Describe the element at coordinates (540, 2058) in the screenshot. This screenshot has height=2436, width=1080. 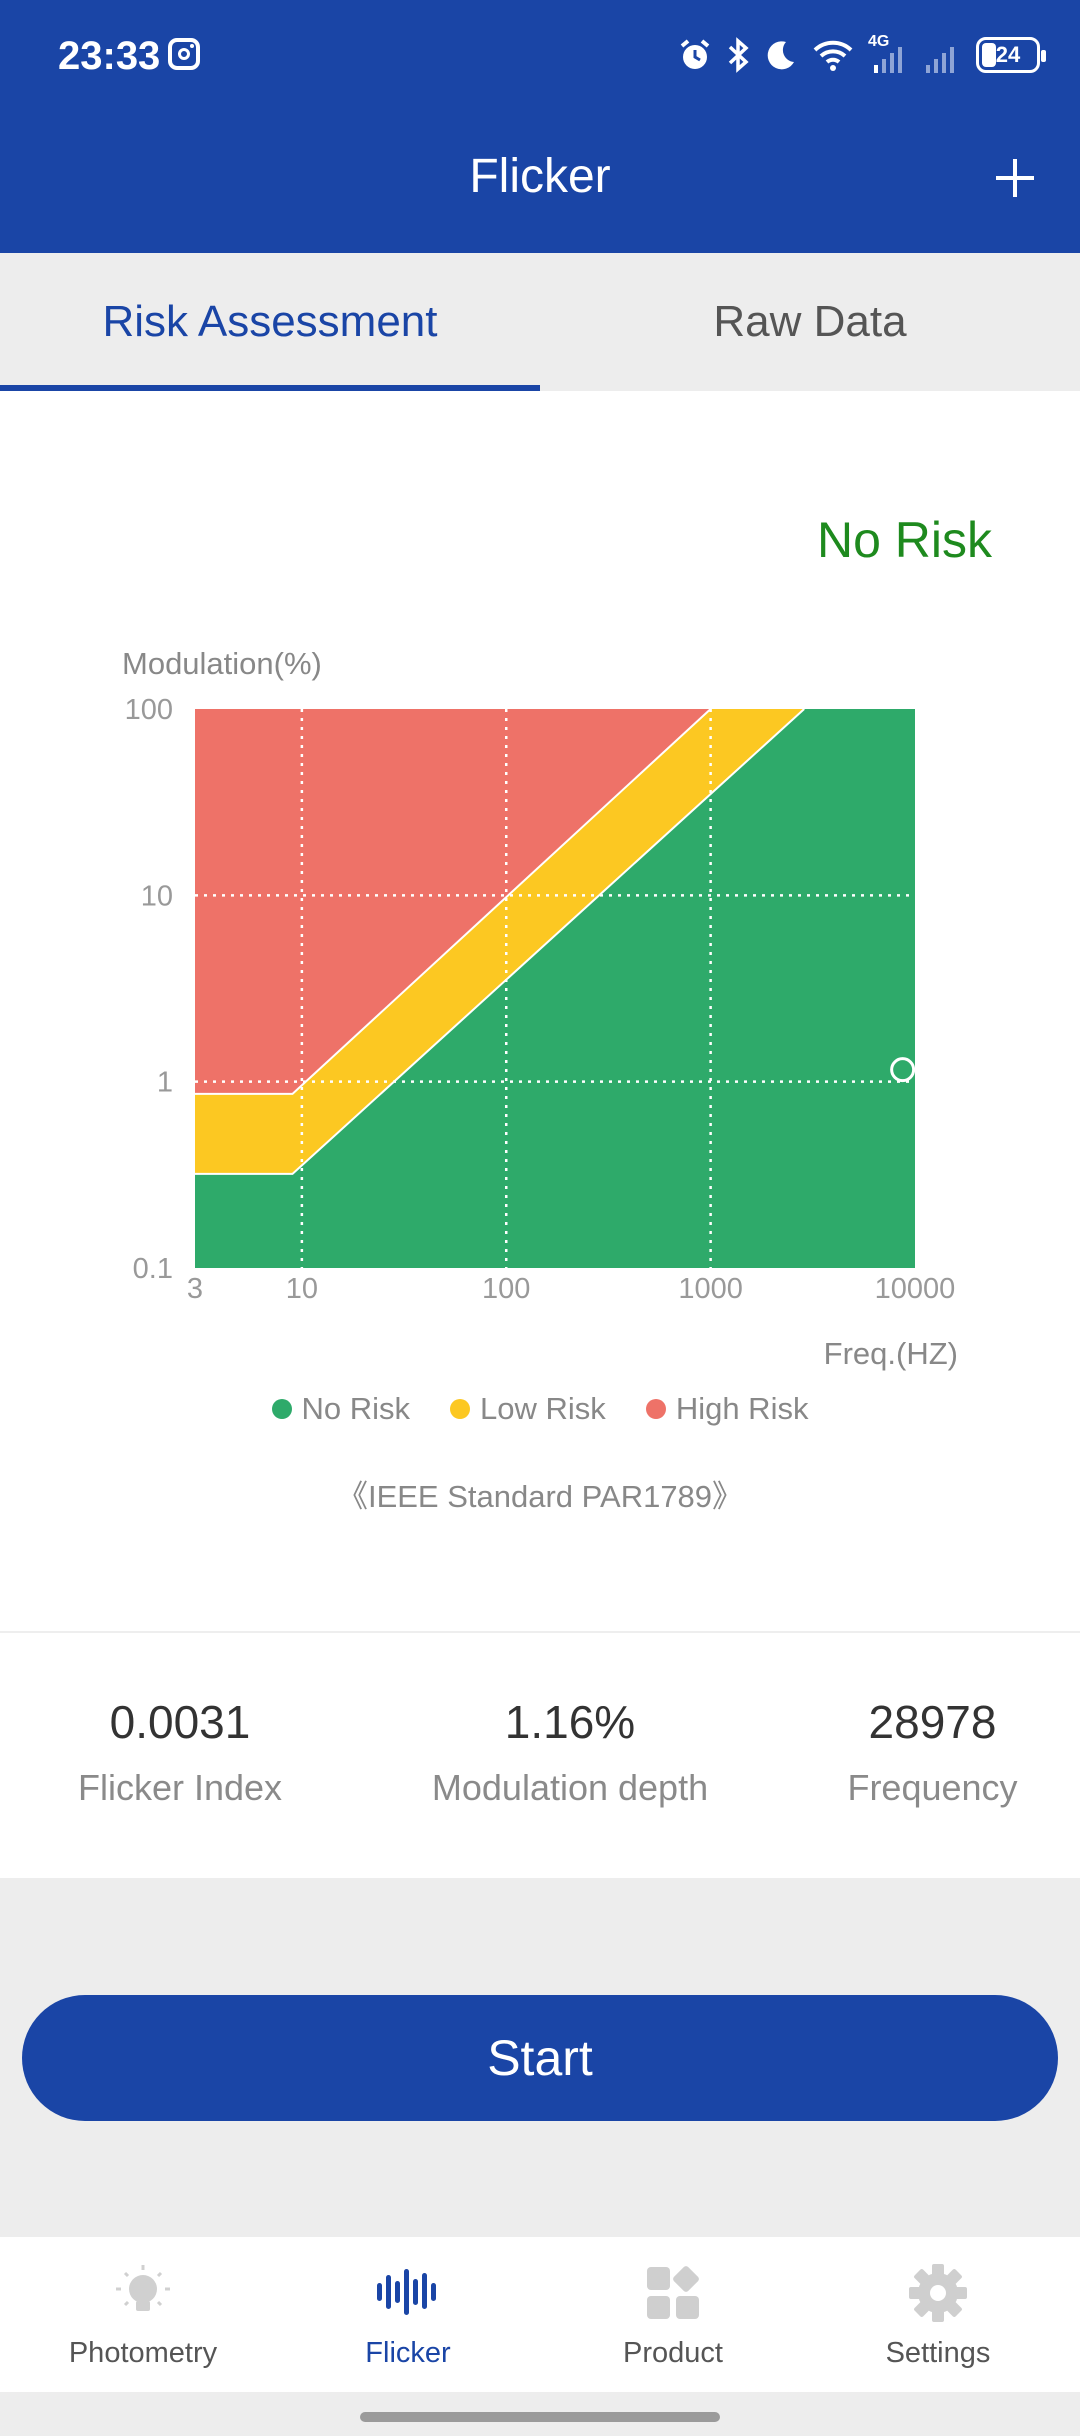
I see `start-button: Start` at that location.